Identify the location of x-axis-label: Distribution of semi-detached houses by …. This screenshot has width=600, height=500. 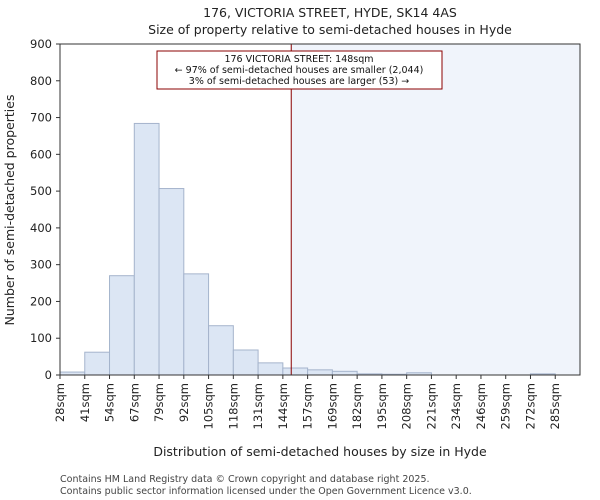
(320, 451).